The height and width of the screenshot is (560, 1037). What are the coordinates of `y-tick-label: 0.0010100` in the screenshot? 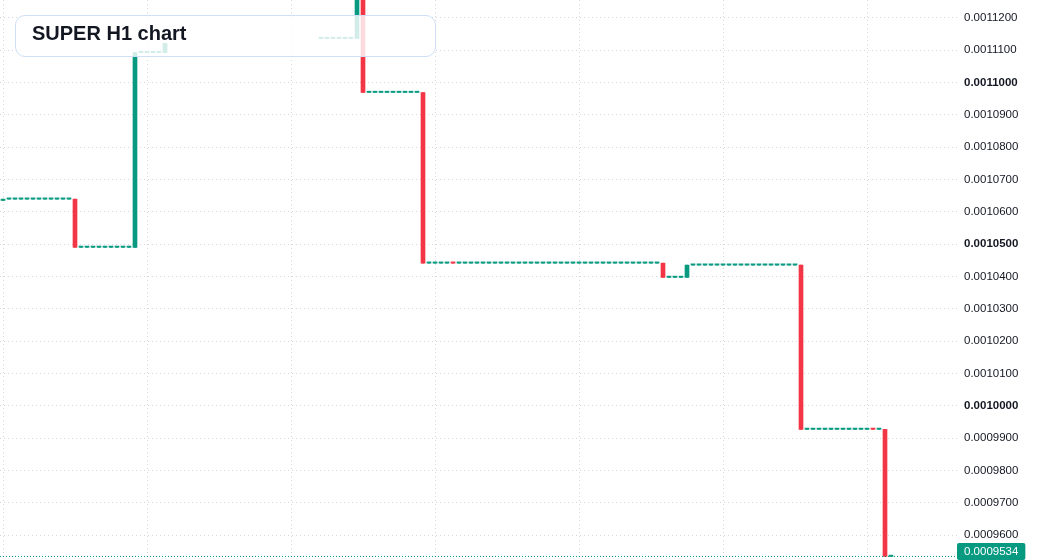 It's located at (991, 372).